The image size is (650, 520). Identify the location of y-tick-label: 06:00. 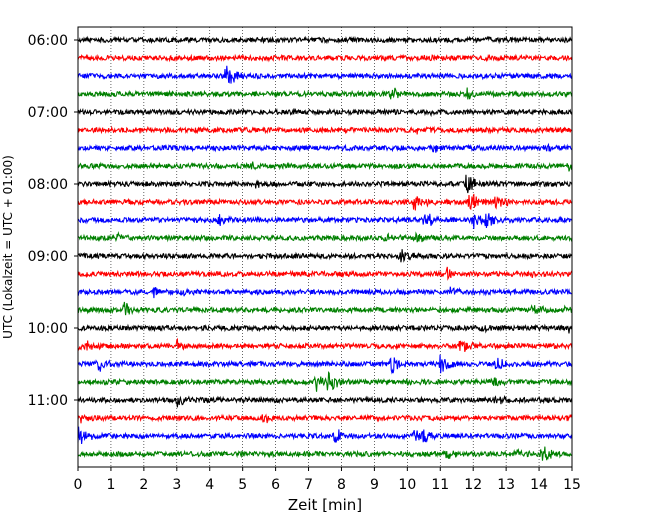
(48, 41).